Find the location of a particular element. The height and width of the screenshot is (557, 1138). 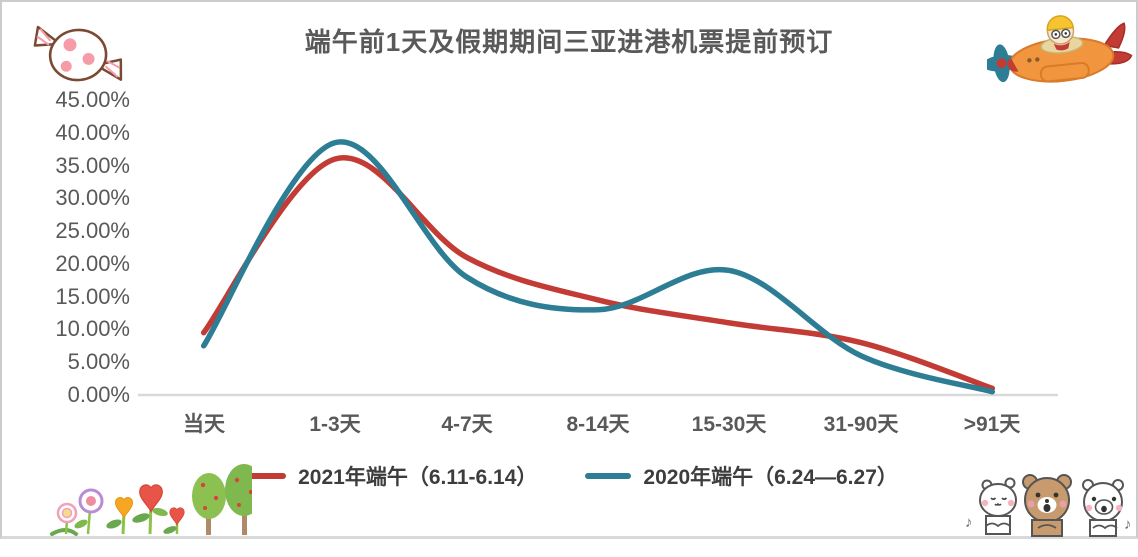

x-label-4-7: 4-7天 is located at coordinates (467, 424).